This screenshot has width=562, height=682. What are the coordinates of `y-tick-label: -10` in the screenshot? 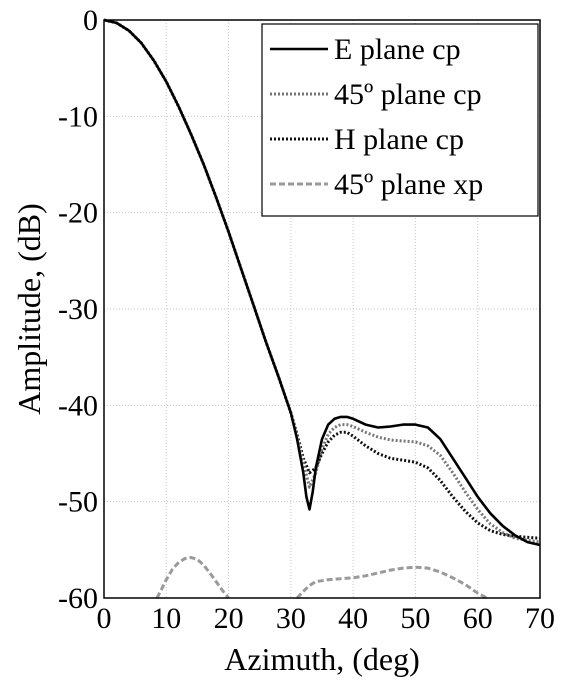 It's located at (78, 116).